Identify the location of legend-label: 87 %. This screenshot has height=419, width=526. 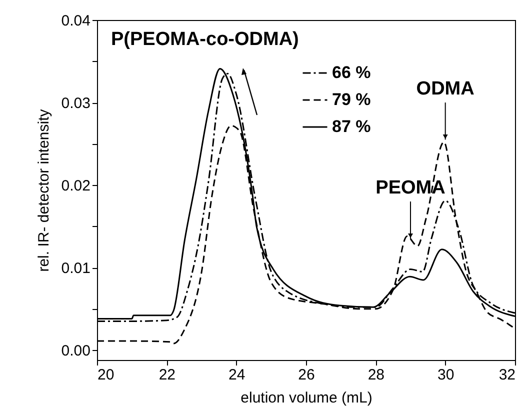
(351, 126).